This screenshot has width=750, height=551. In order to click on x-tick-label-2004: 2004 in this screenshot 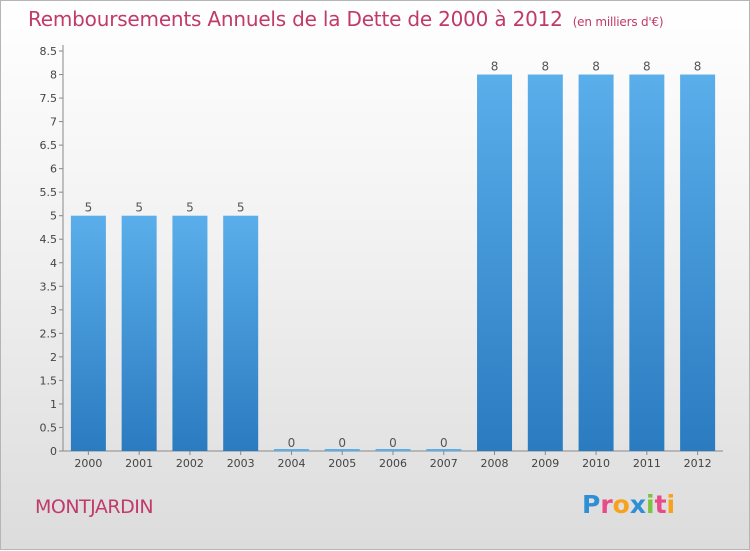, I will do `click(291, 463)`.